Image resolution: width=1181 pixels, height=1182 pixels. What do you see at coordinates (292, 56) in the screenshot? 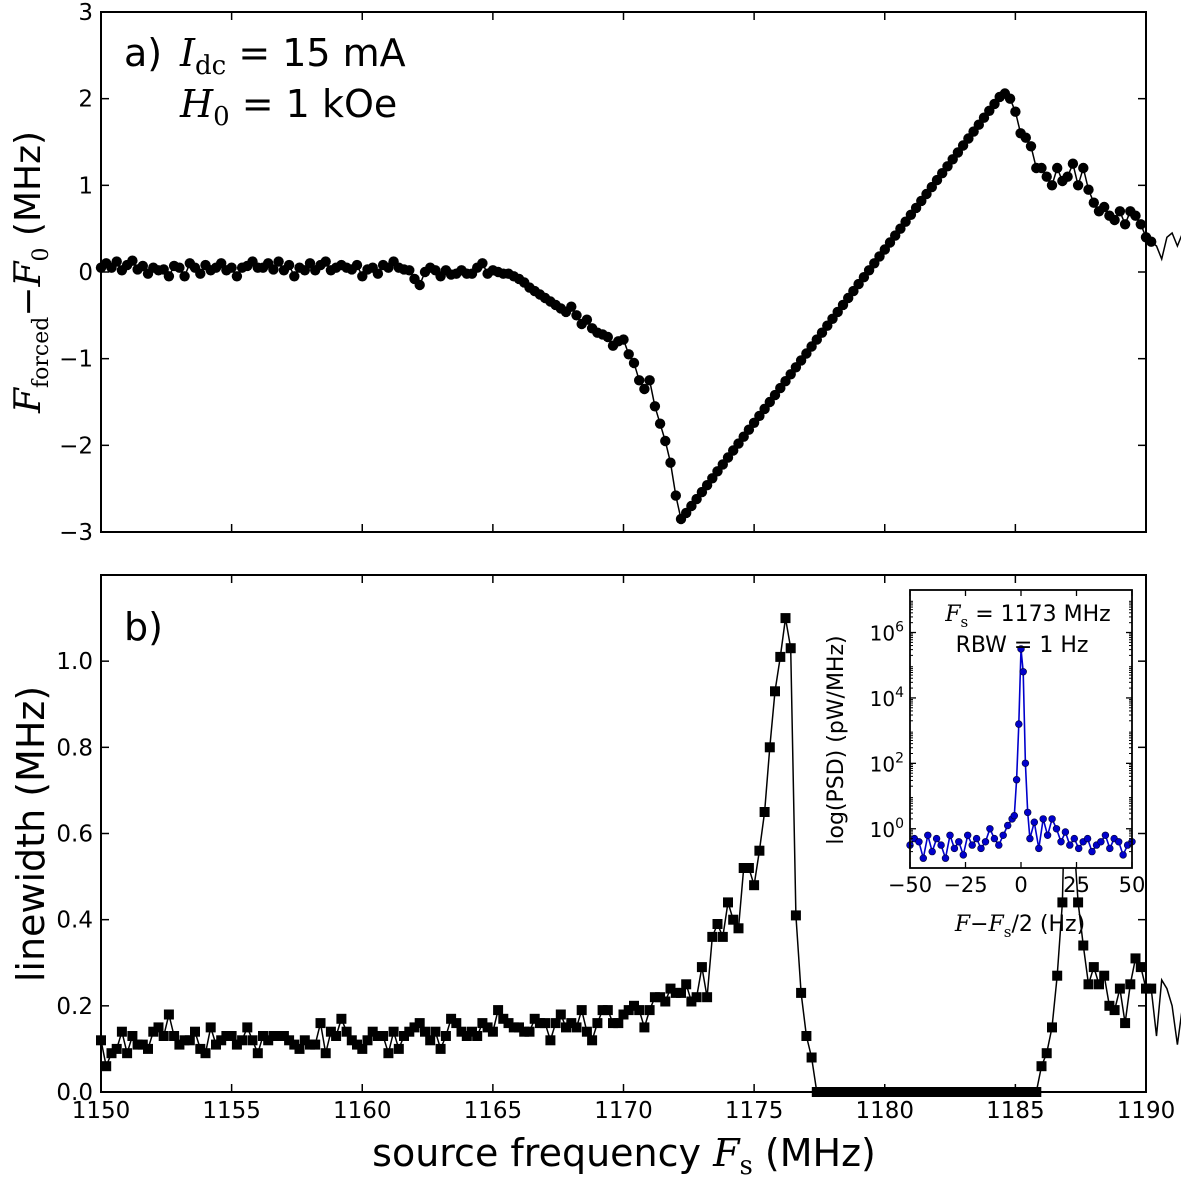
I see `panel-a-annotation-line1: Idc = 15 mA` at bounding box center [292, 56].